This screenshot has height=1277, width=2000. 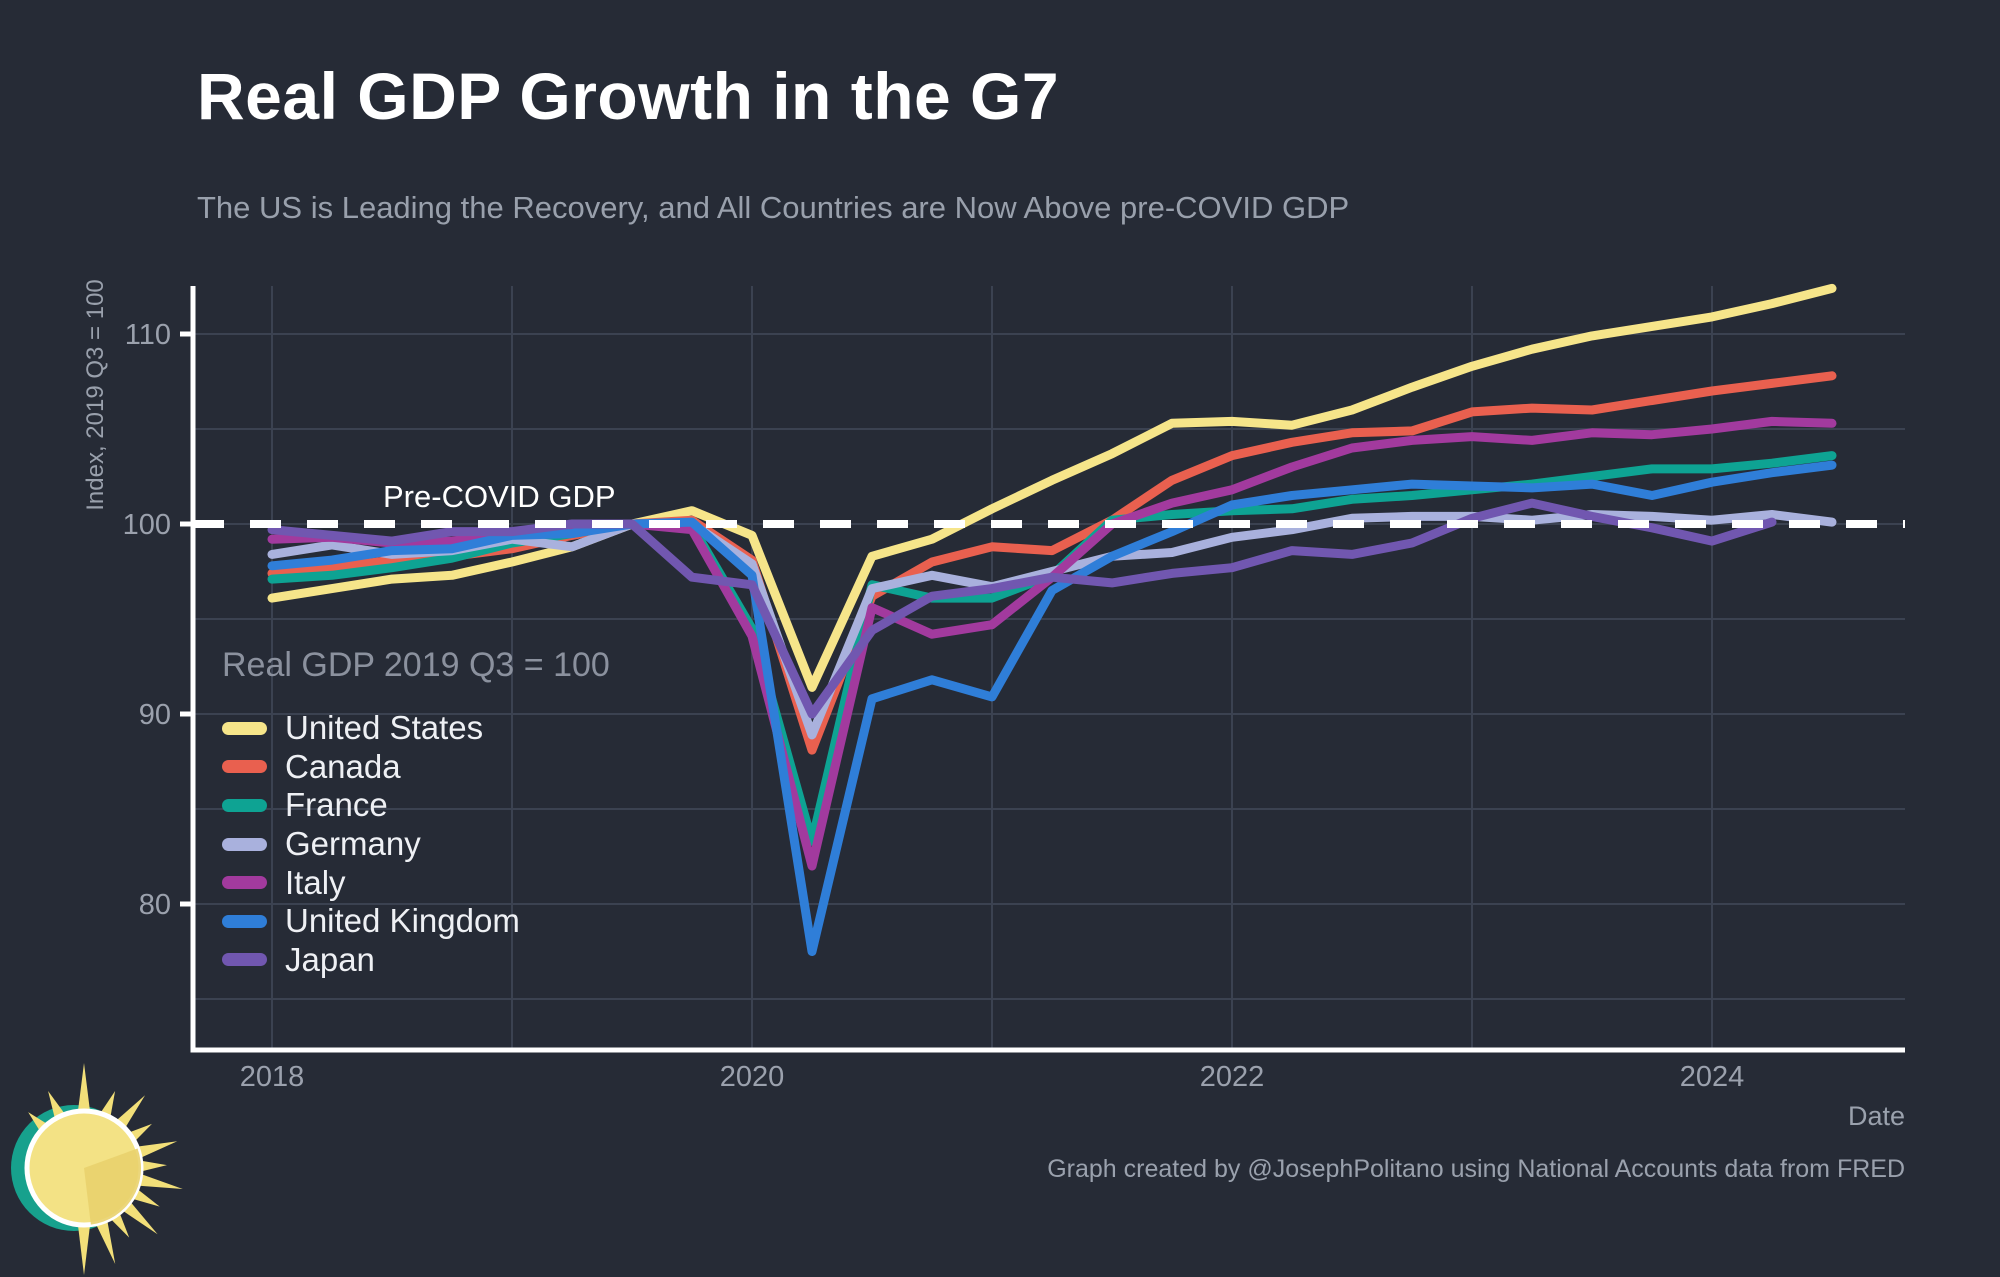 I want to click on y-tick-label-80: 80, so click(x=155, y=905).